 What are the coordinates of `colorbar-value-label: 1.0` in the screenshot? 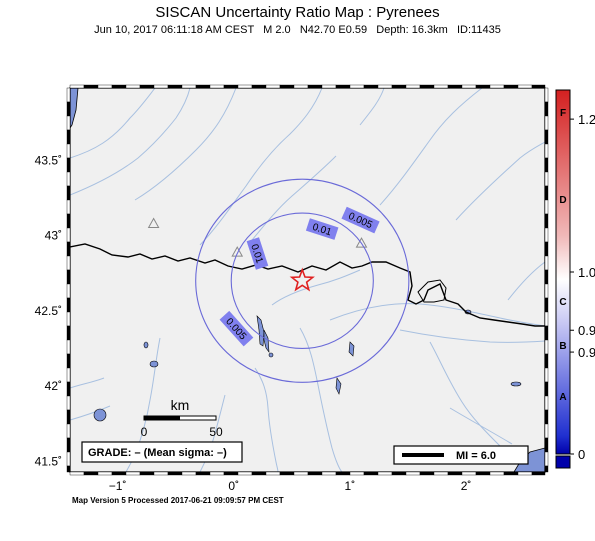 It's located at (586, 272).